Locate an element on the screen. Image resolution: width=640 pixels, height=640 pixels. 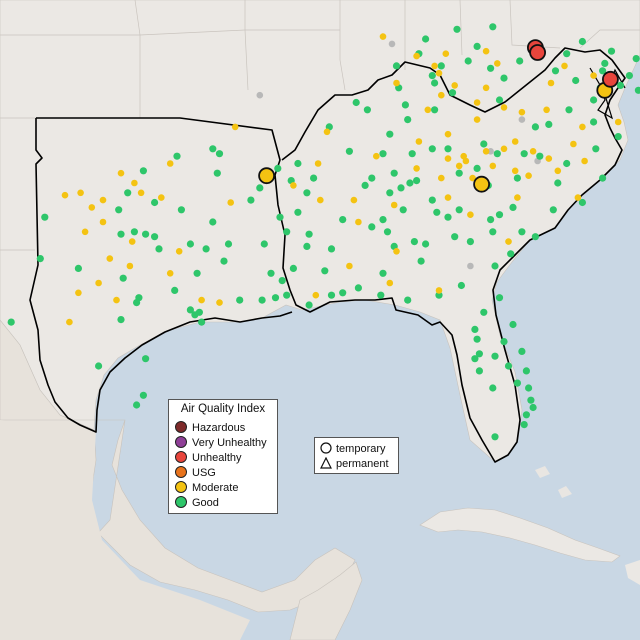
land-cuba is located at coordinates (520, 535).